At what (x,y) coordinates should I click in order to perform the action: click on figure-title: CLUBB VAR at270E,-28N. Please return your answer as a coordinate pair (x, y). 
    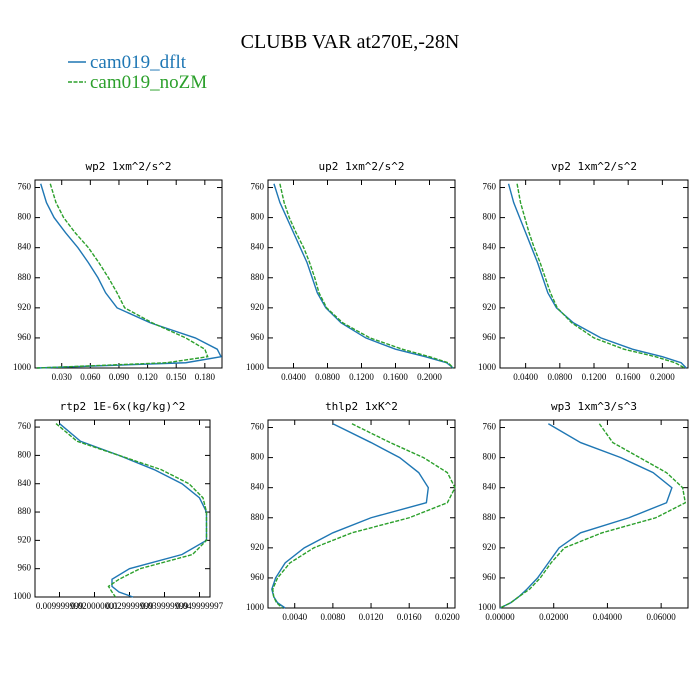
    Looking at the image, I should click on (350, 42).